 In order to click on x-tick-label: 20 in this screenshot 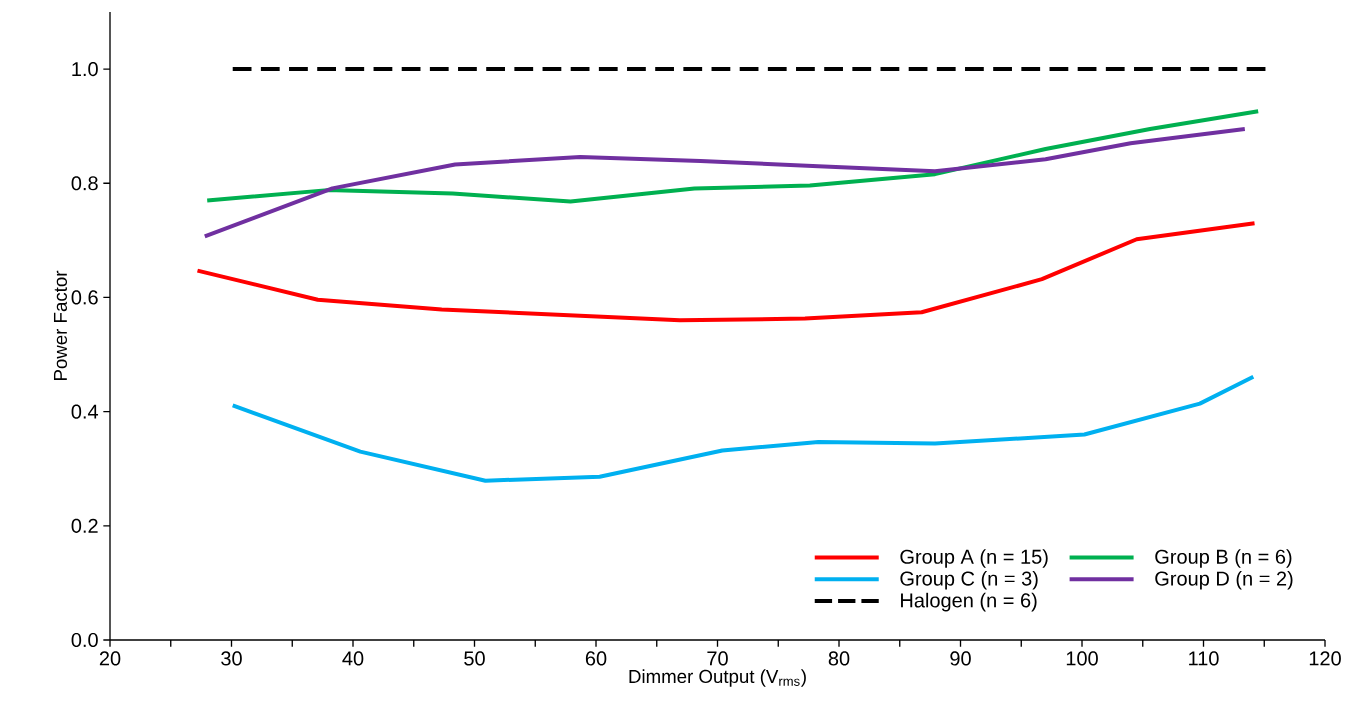, I will do `click(110, 658)`.